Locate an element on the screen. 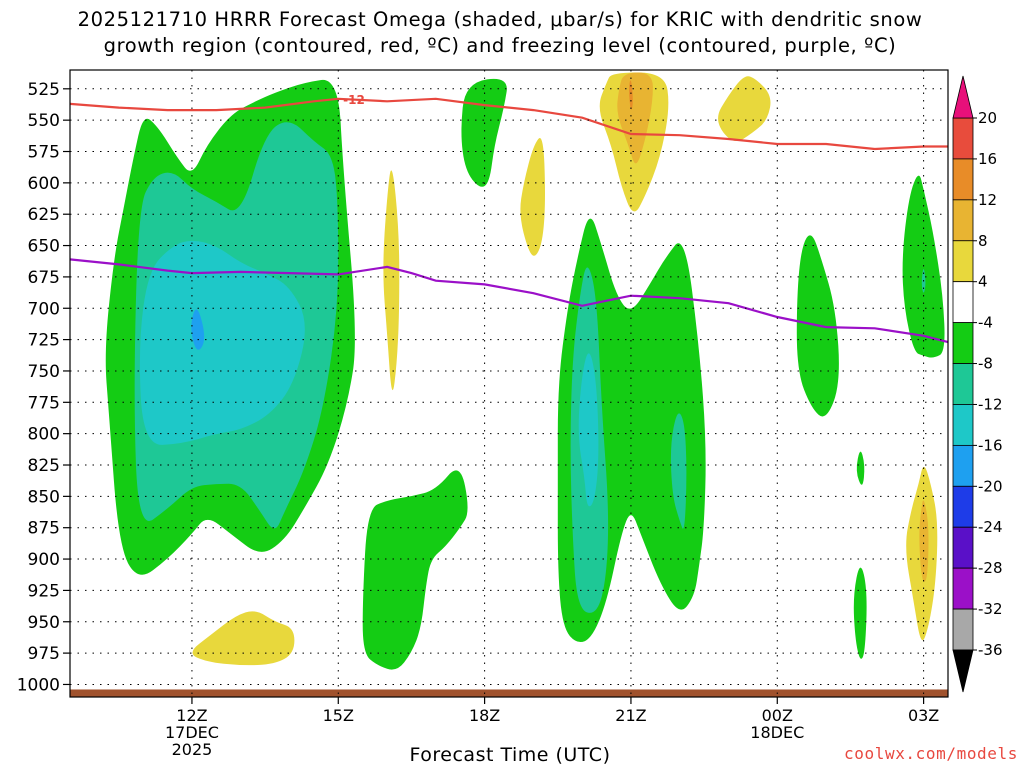  omega-region-top-green-18z is located at coordinates (484, 132).